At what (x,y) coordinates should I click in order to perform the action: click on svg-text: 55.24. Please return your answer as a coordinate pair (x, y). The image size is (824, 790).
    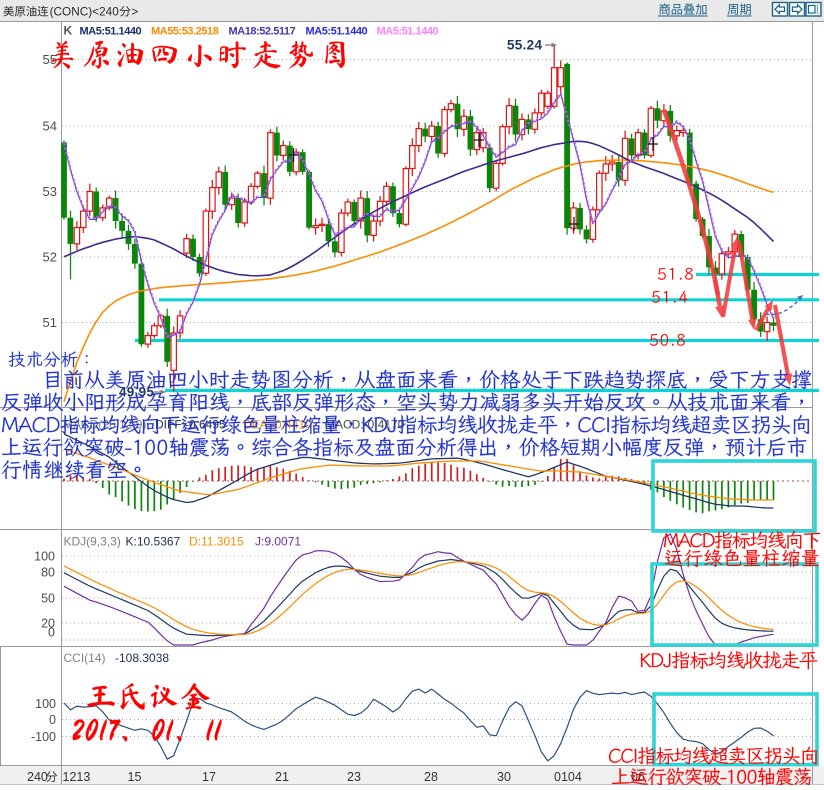
    Looking at the image, I should click on (524, 45).